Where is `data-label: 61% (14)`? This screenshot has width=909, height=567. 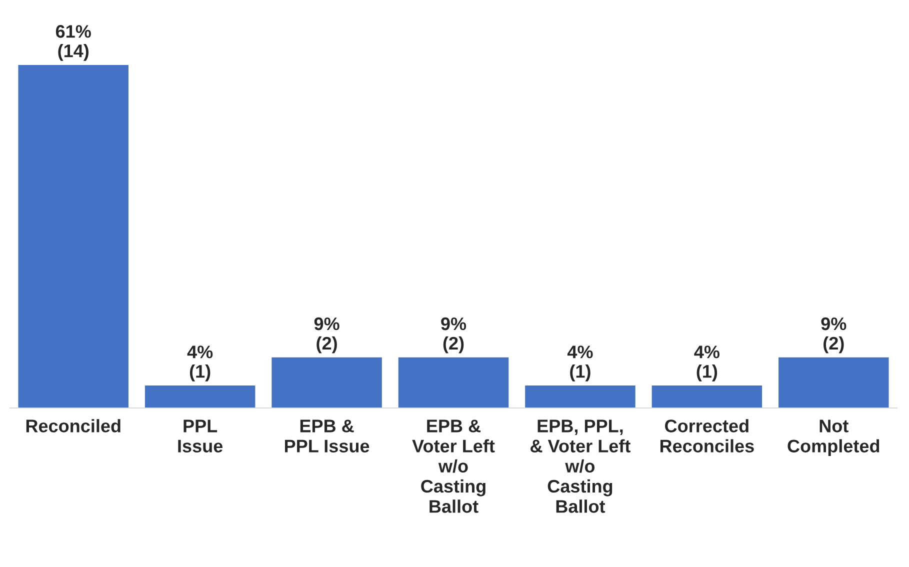
data-label: 61% (14) is located at coordinates (73, 43).